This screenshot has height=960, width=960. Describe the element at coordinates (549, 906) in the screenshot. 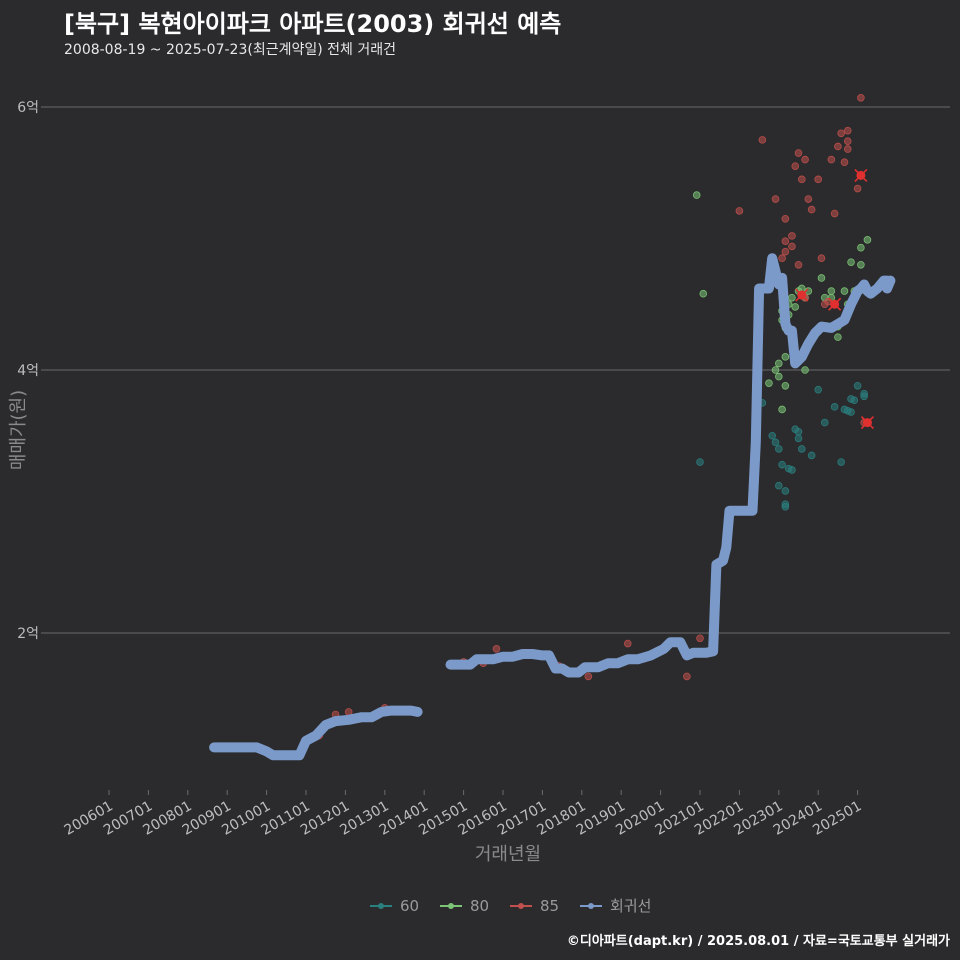

I see `legend-label: 85` at that location.